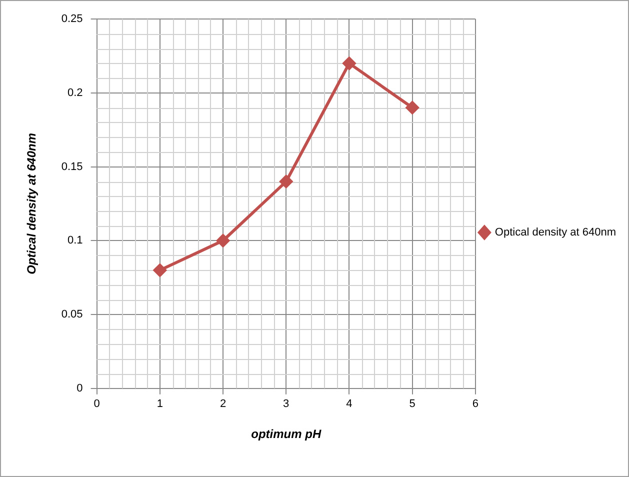  I want to click on y-tick-label: 0.2, so click(75, 92).